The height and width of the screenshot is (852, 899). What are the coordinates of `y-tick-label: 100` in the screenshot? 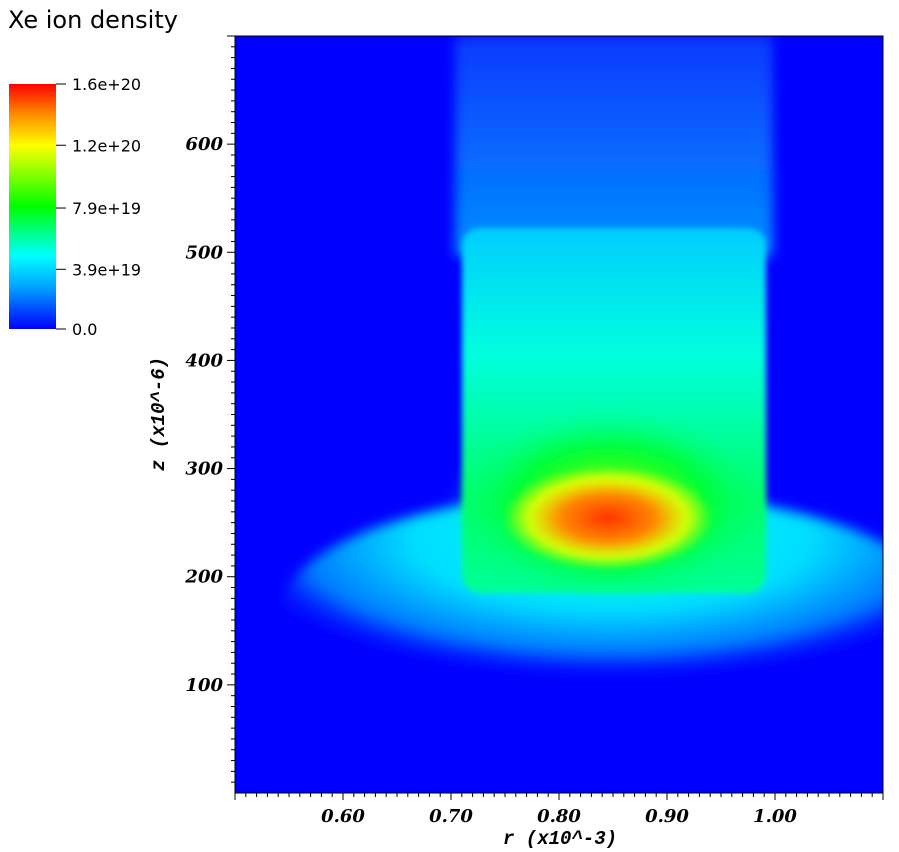 It's located at (204, 685).